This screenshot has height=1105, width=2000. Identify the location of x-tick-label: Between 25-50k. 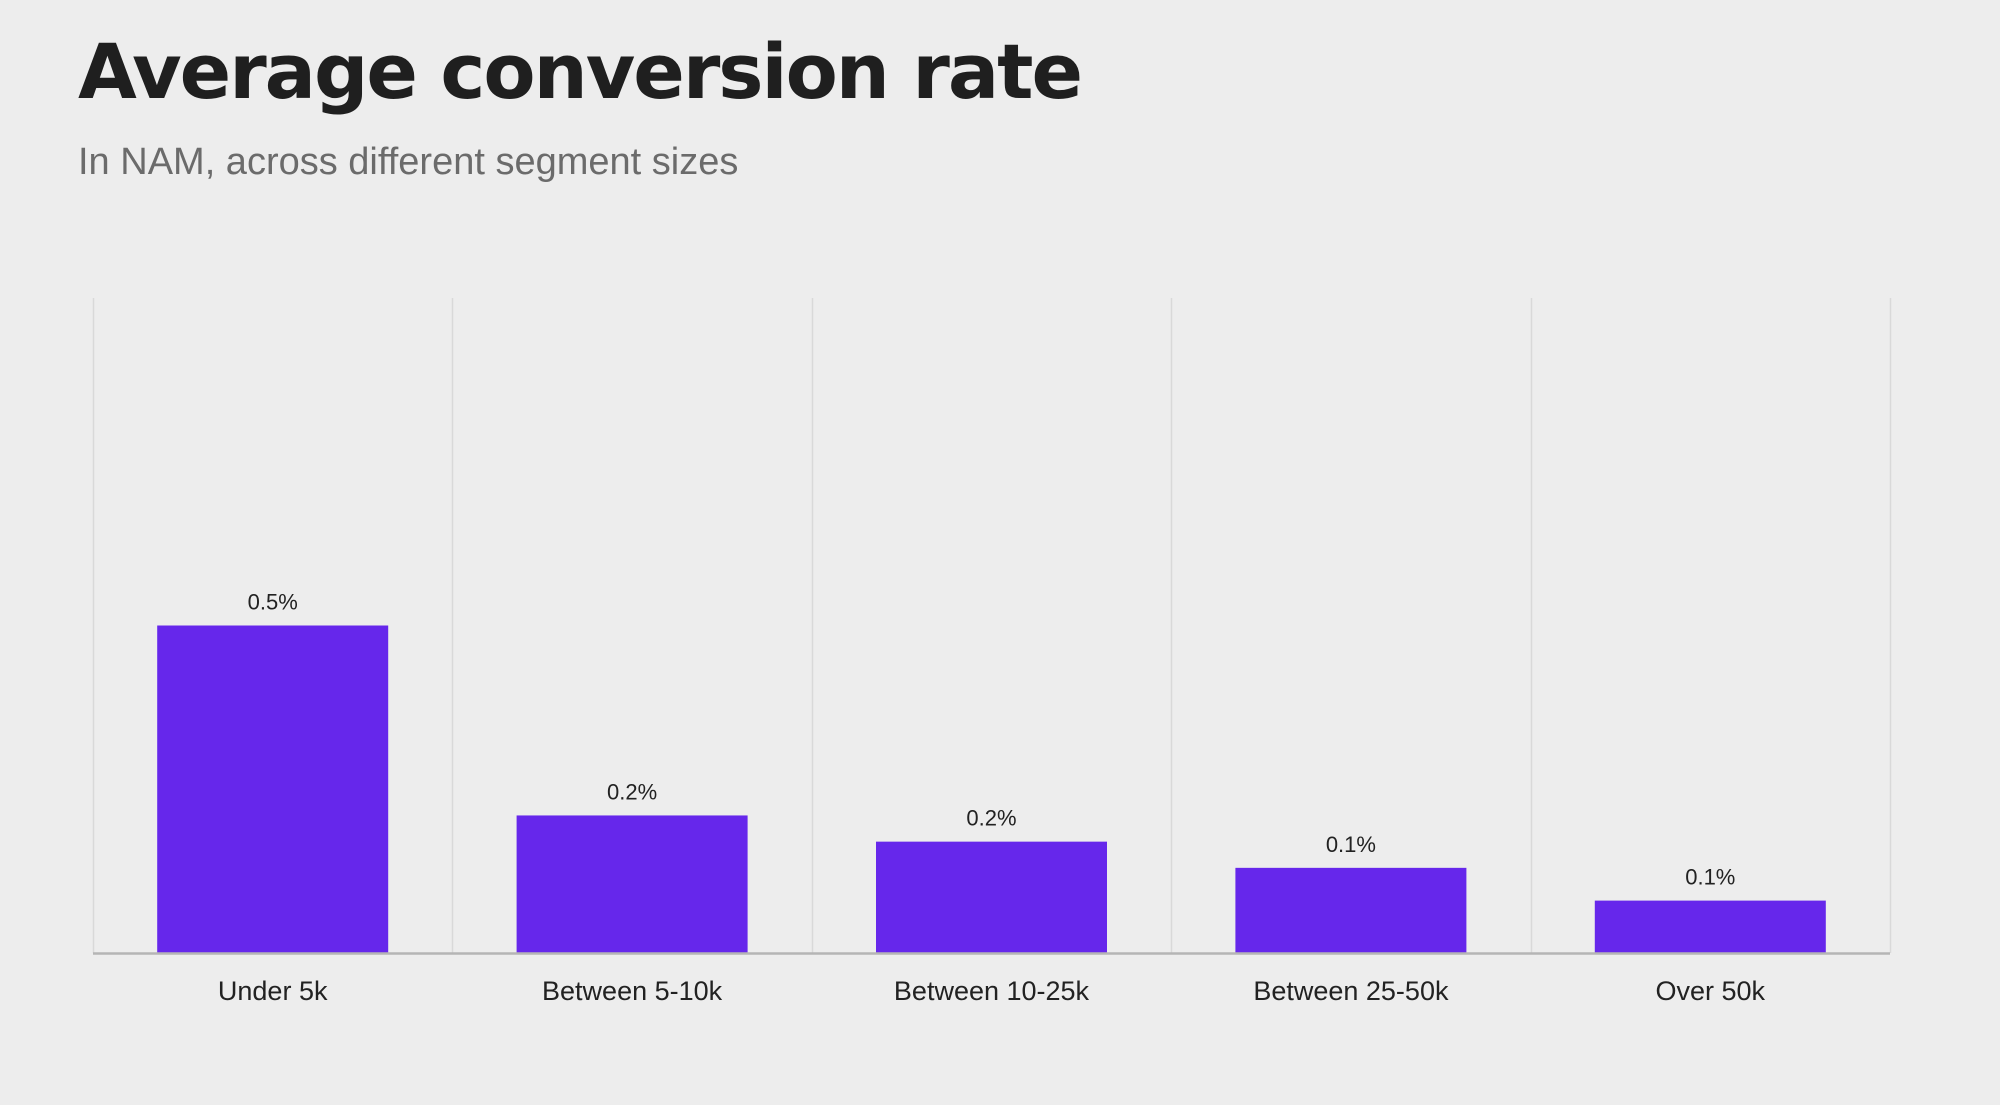
(1351, 991).